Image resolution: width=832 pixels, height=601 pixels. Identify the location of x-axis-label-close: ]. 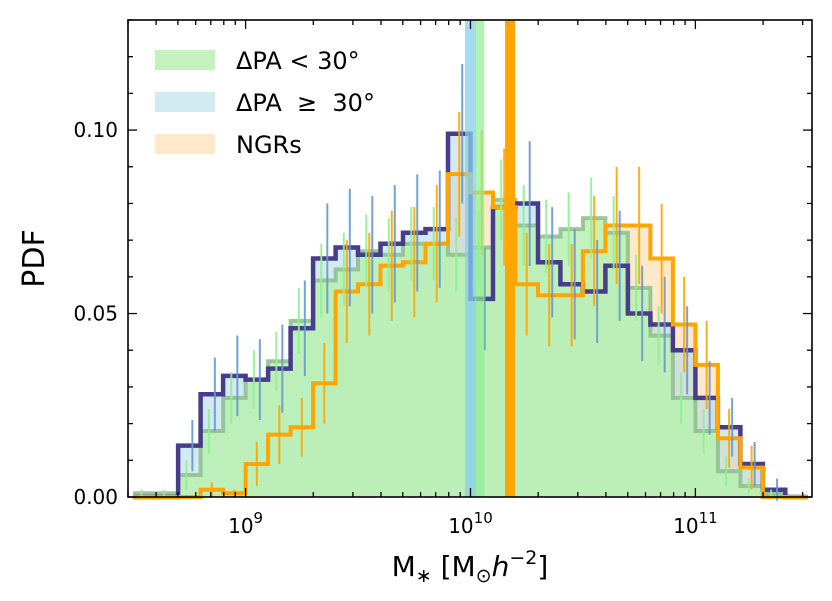
(542, 566).